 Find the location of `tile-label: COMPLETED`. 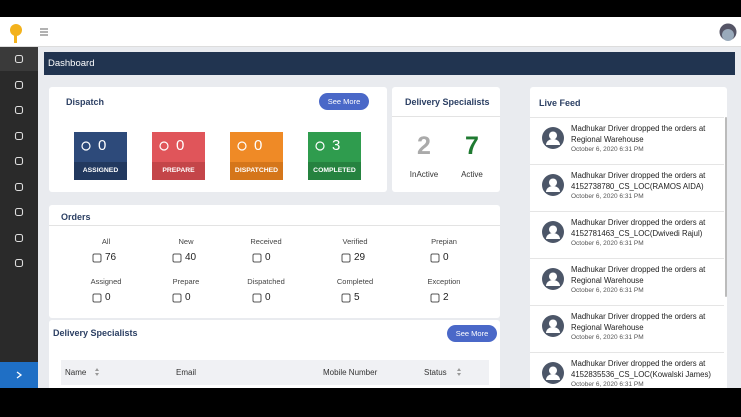

tile-label: COMPLETED is located at coordinates (334, 171).